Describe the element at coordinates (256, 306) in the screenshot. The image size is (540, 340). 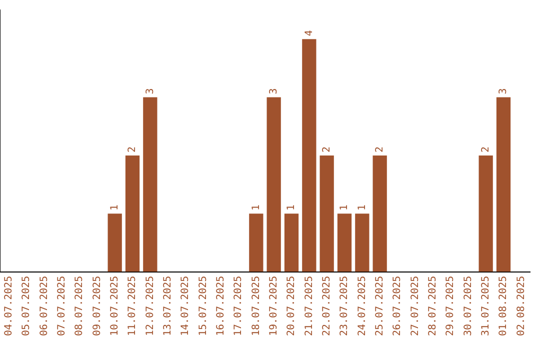
I see `x-tick-label: 18.07.2025` at that location.